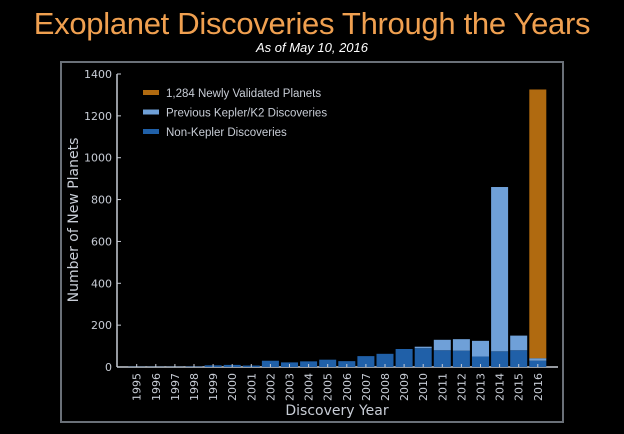  Describe the element at coordinates (98, 74) in the screenshot. I see `y-tick-label: 1400` at that location.